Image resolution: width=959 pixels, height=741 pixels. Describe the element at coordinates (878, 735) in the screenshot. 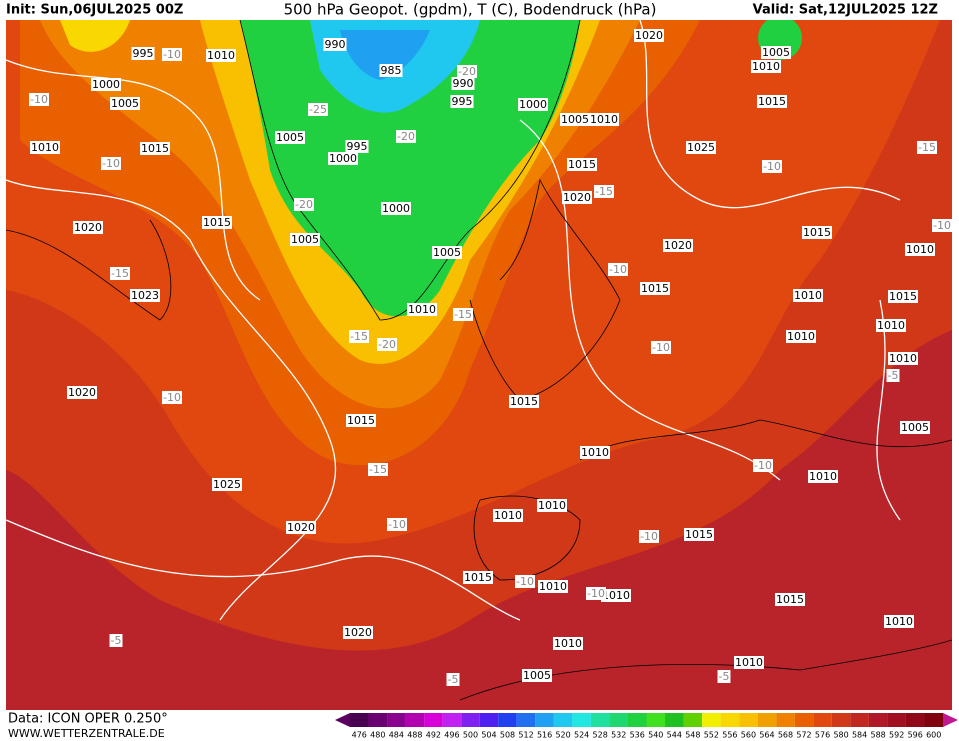

I see `legend-label: 588` at that location.